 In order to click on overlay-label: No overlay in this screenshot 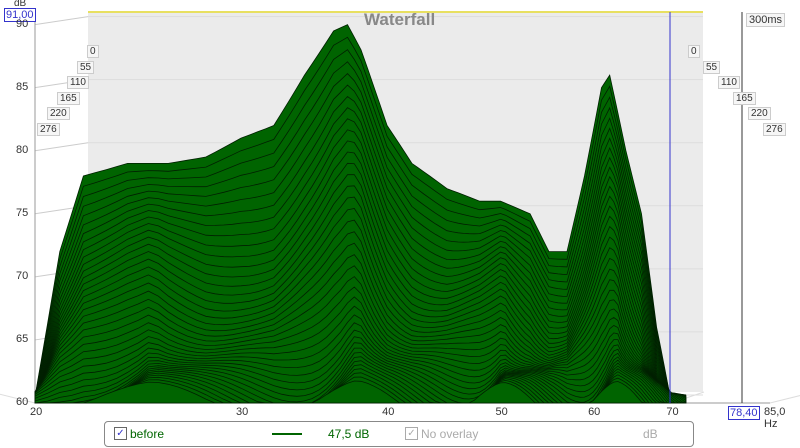, I will do `click(450, 434)`.